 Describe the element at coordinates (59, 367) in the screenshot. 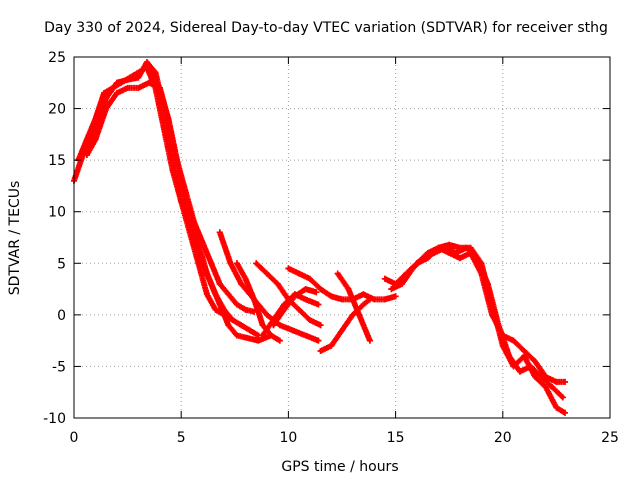

I see `y-tick-label: -5` at that location.